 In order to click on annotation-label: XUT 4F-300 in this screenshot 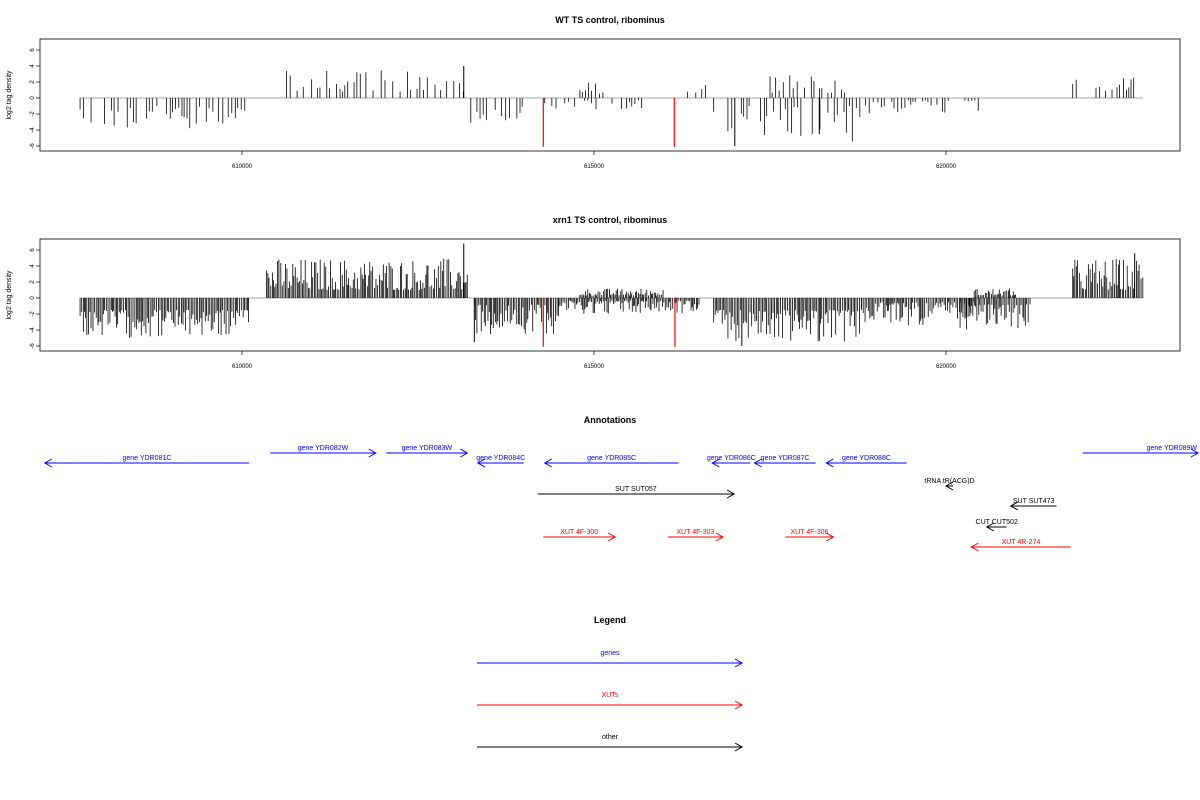, I will do `click(579, 532)`.